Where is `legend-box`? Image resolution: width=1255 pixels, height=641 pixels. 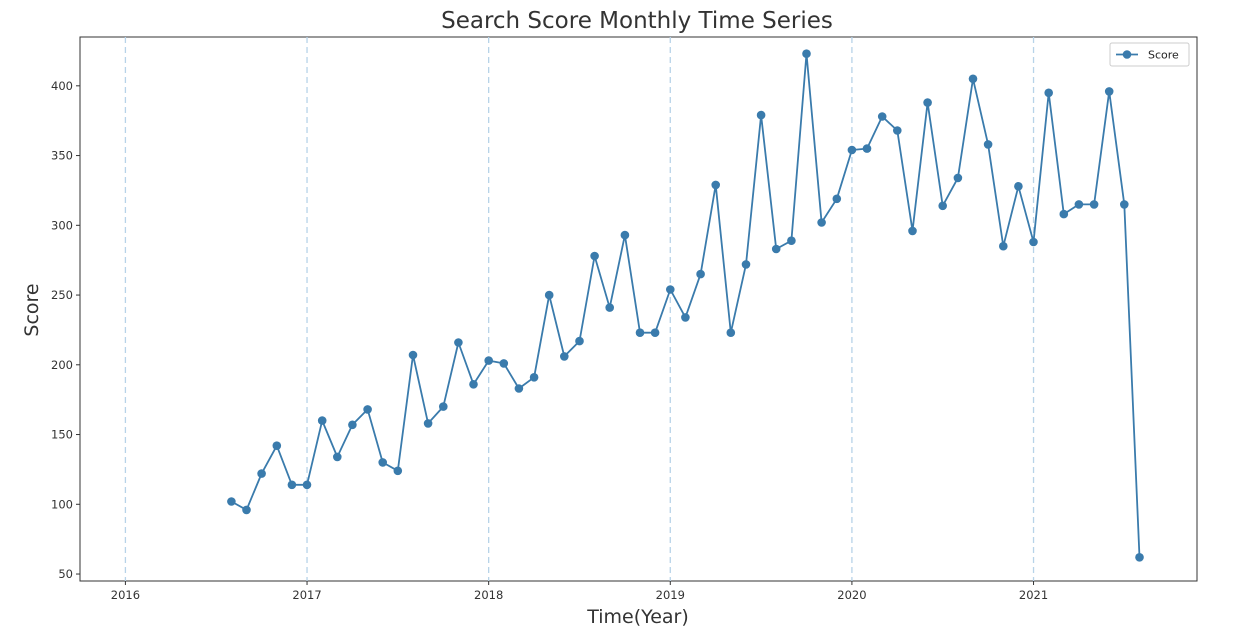 legend-box is located at coordinates (1149, 54).